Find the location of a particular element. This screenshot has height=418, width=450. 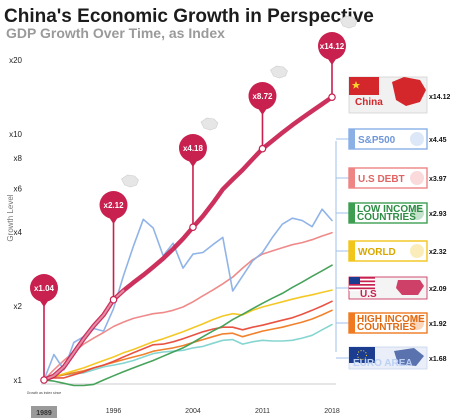

china-flag is located at coordinates (364, 86).